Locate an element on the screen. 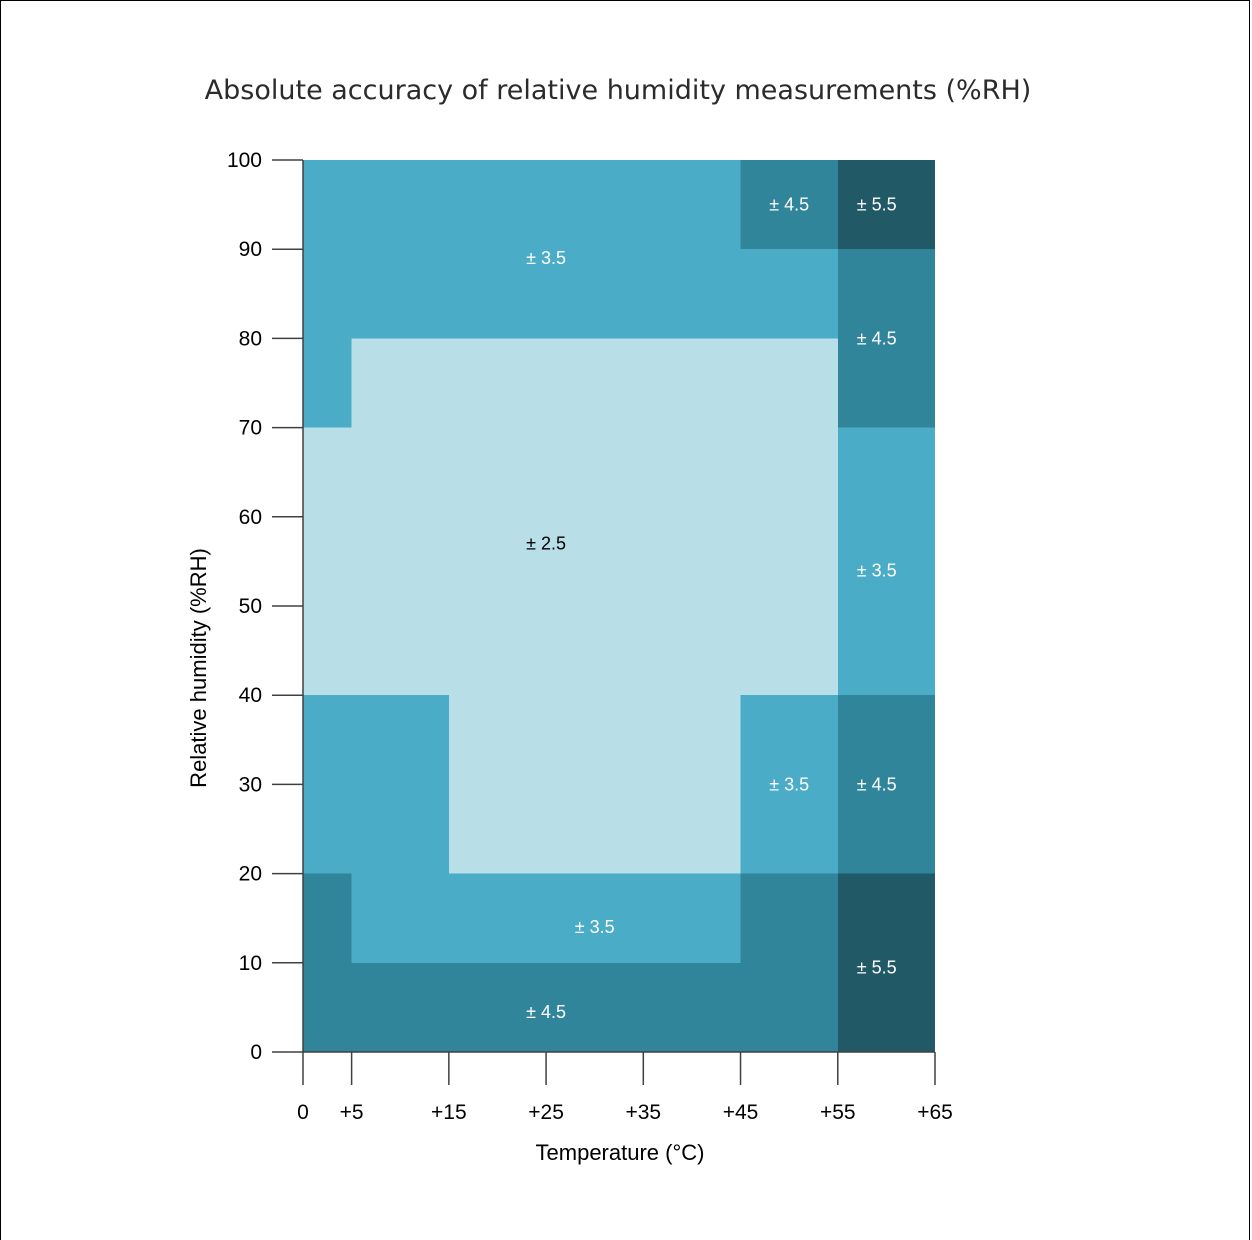  x-axis-label: Temperature (°C) is located at coordinates (620, 1152).